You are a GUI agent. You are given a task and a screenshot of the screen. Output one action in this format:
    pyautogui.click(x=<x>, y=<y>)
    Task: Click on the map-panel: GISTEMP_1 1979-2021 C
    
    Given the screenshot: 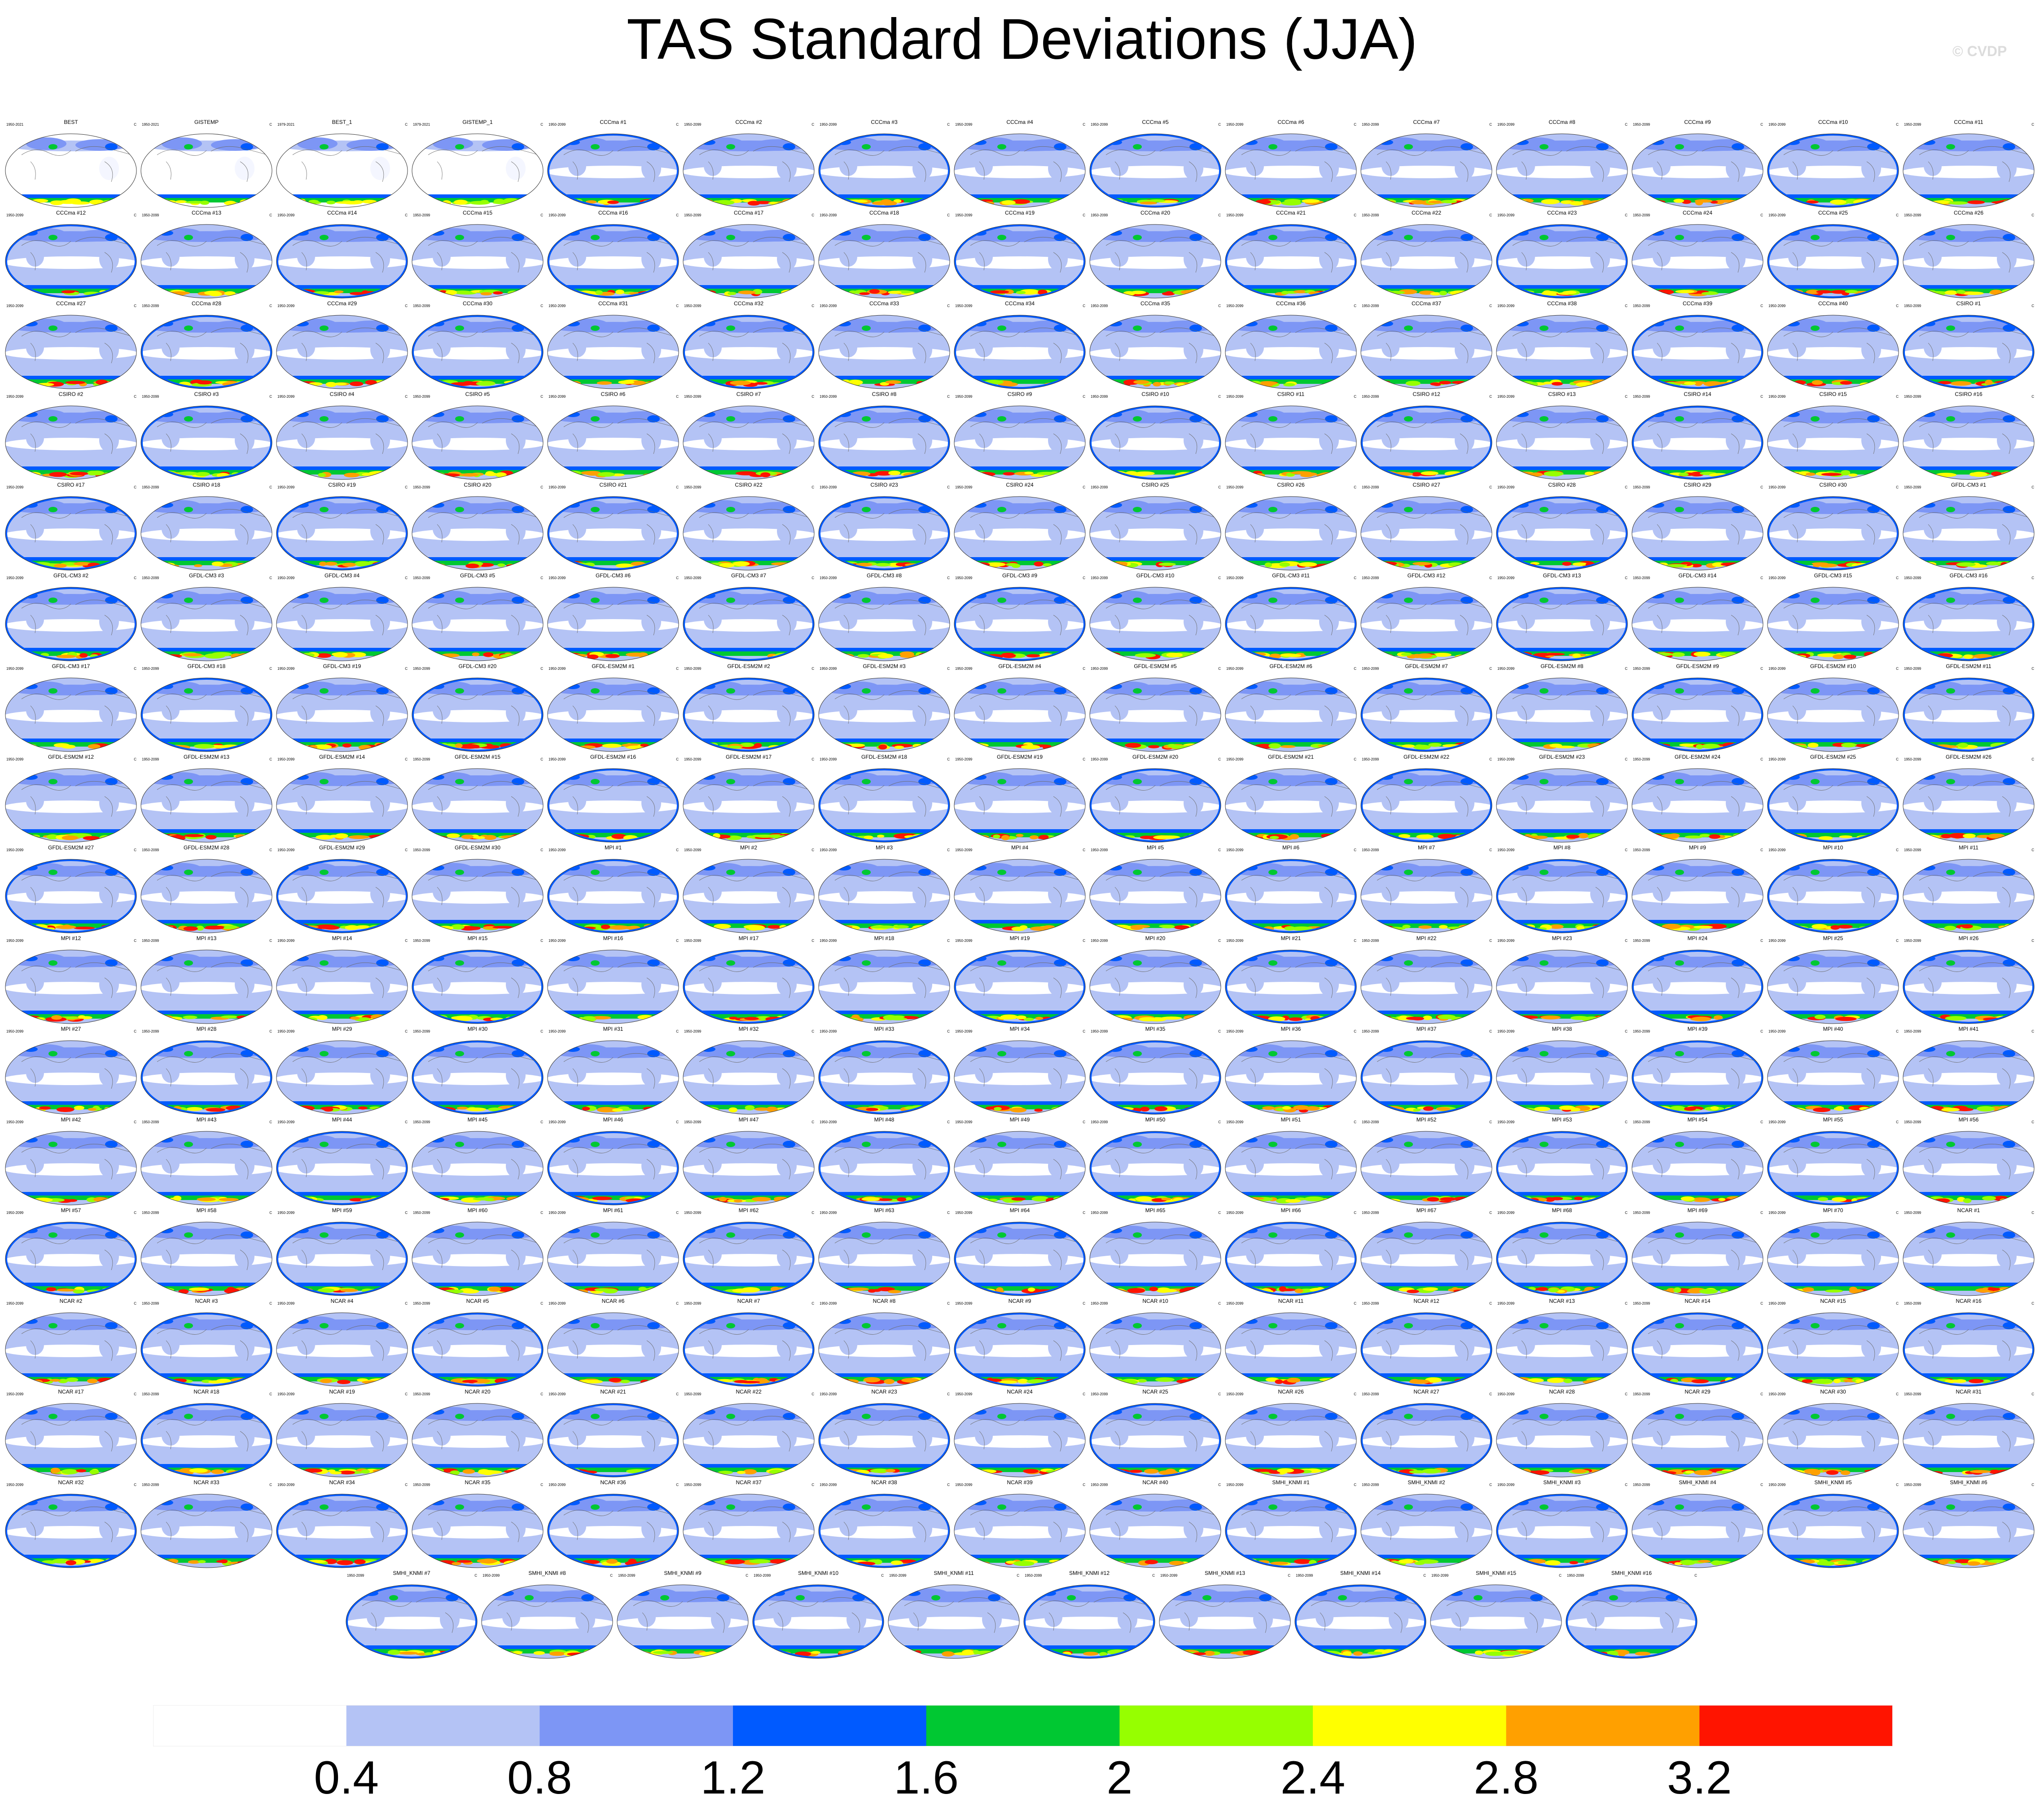 What is the action you would take?
    pyautogui.click(x=478, y=164)
    